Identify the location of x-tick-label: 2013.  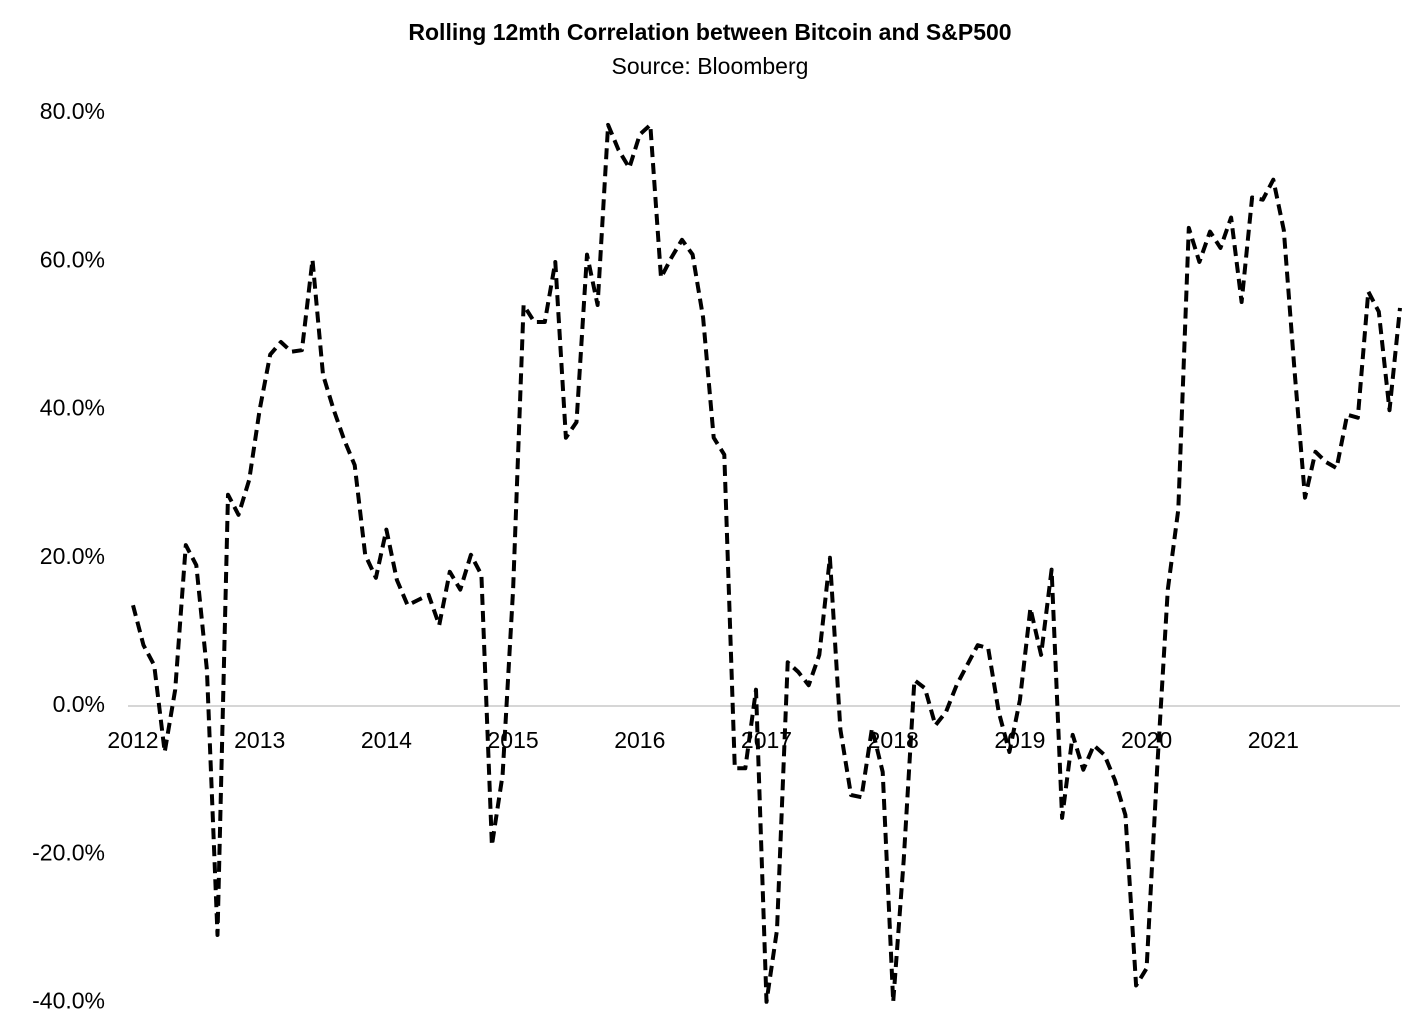
(259, 740).